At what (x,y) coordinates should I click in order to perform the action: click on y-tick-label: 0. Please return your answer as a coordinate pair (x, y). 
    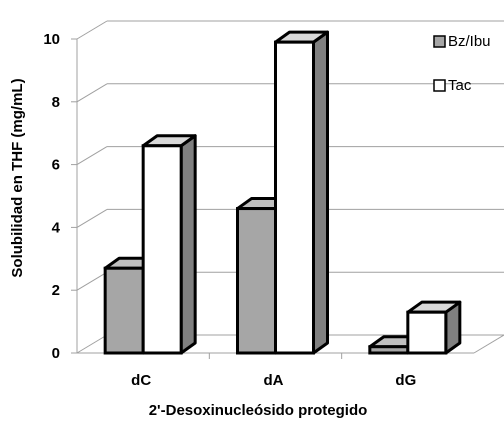
    Looking at the image, I should click on (56, 353).